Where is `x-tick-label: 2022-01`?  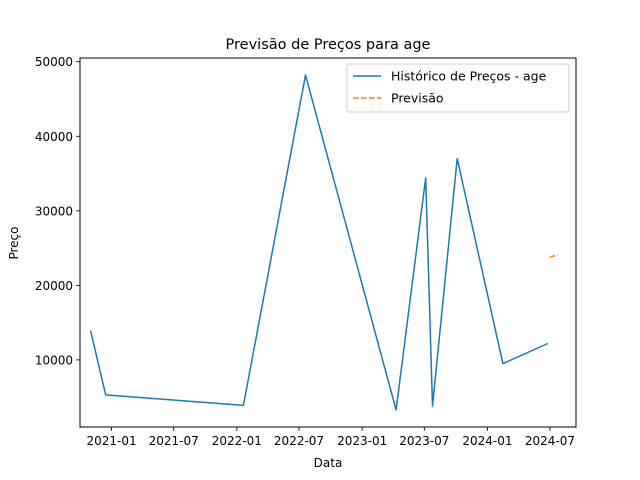 x-tick-label: 2022-01 is located at coordinates (237, 441).